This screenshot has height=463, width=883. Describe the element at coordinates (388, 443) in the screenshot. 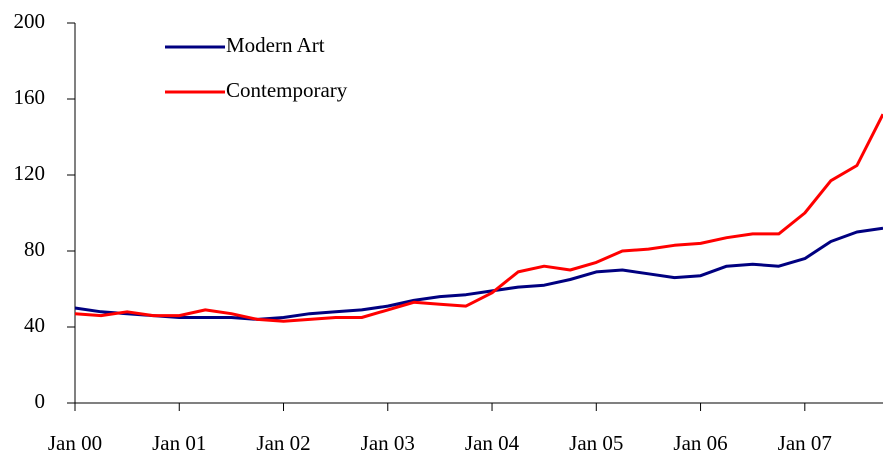

I see `x-tick-label: Jan 03` at that location.